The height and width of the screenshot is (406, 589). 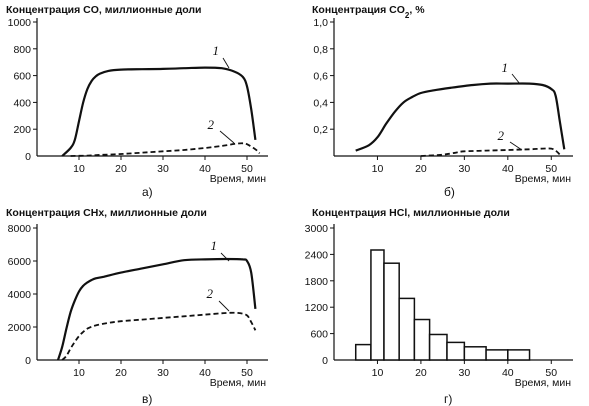 What do you see at coordinates (20, 262) in the screenshot?
I see `y-tick-label: 6000` at bounding box center [20, 262].